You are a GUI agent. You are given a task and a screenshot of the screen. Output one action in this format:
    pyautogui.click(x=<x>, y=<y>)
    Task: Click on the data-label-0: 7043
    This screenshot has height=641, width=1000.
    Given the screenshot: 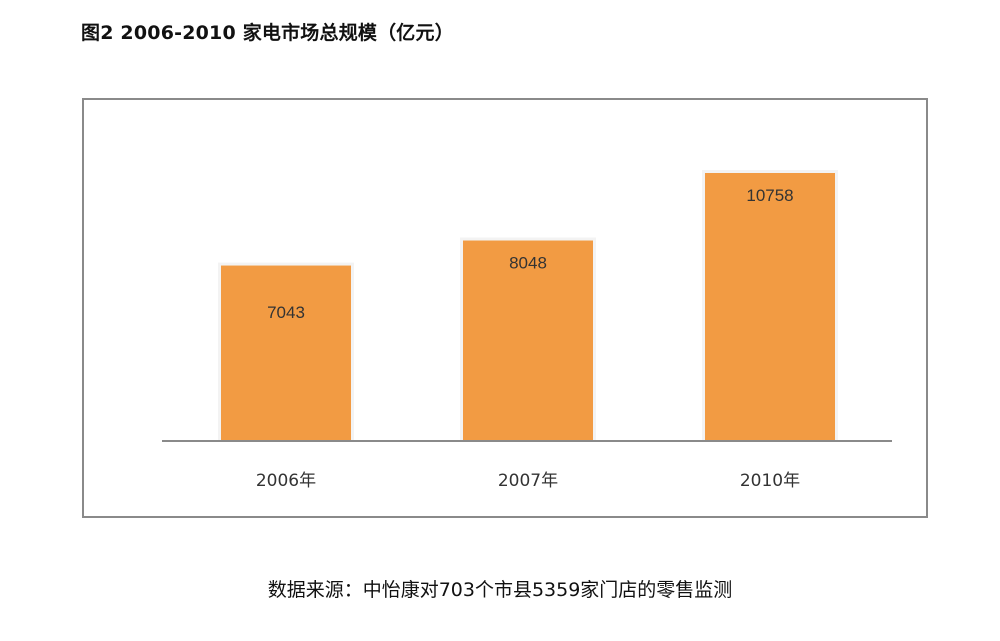 What is the action you would take?
    pyautogui.click(x=286, y=312)
    